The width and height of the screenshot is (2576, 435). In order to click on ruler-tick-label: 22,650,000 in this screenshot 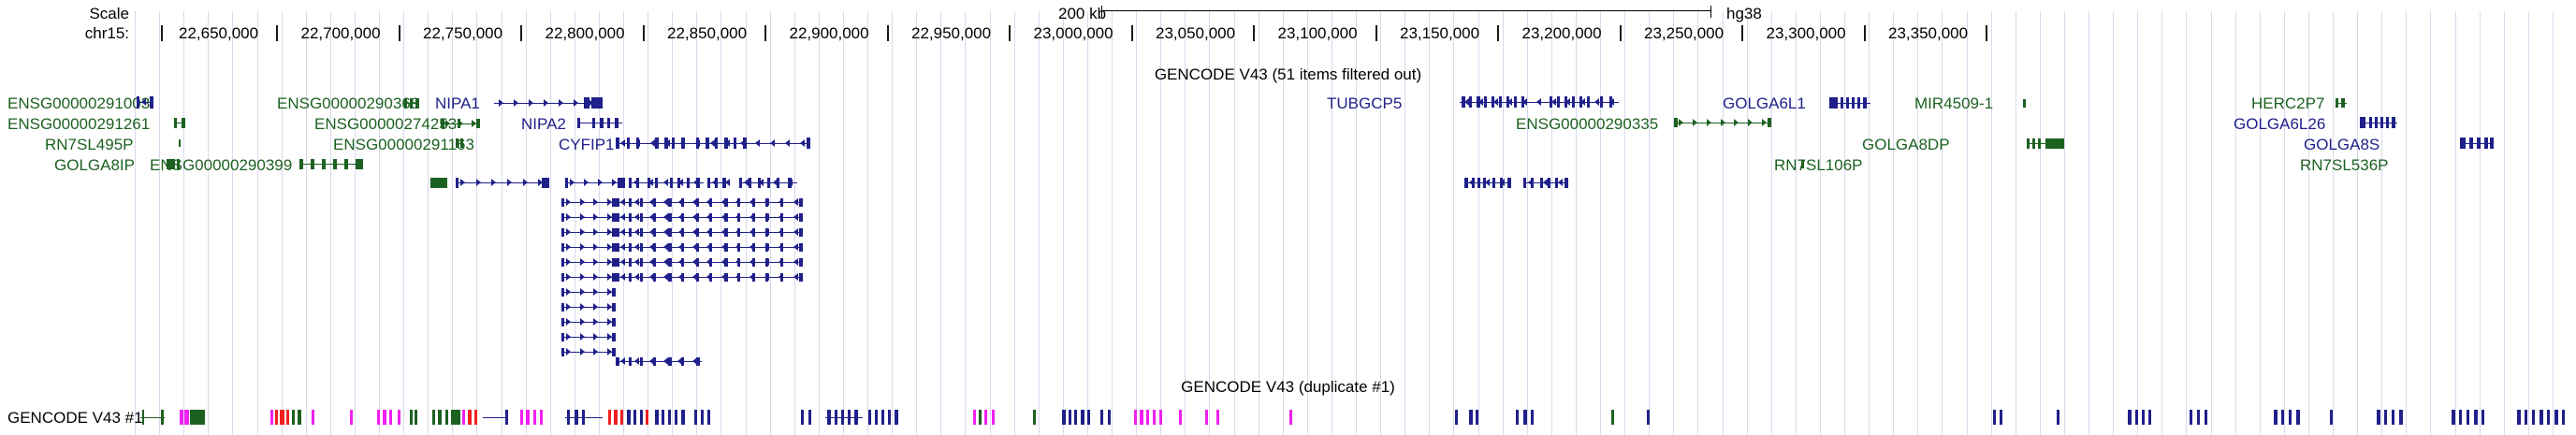, I will do `click(219, 33)`.